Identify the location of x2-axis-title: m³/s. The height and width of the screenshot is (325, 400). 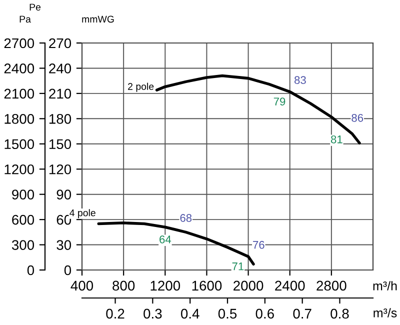
(385, 313).